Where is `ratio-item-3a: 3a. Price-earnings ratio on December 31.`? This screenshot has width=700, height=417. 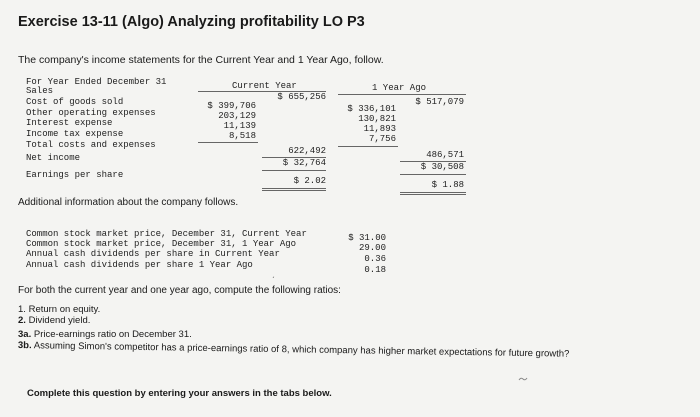
ratio-item-3a: 3a. Price-earnings ratio on December 31. is located at coordinates (105, 335).